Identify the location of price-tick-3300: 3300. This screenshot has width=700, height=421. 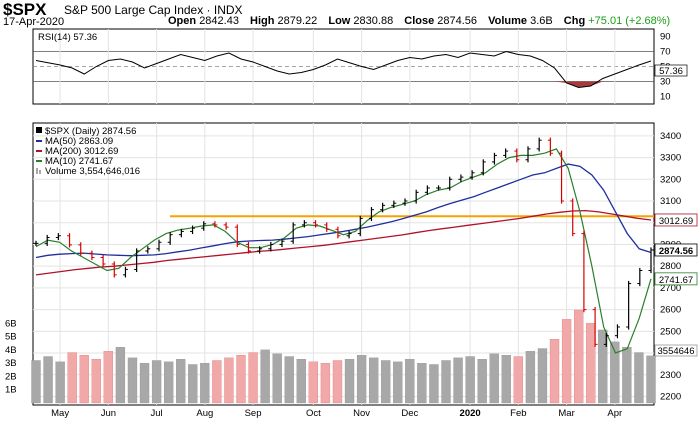
(670, 158).